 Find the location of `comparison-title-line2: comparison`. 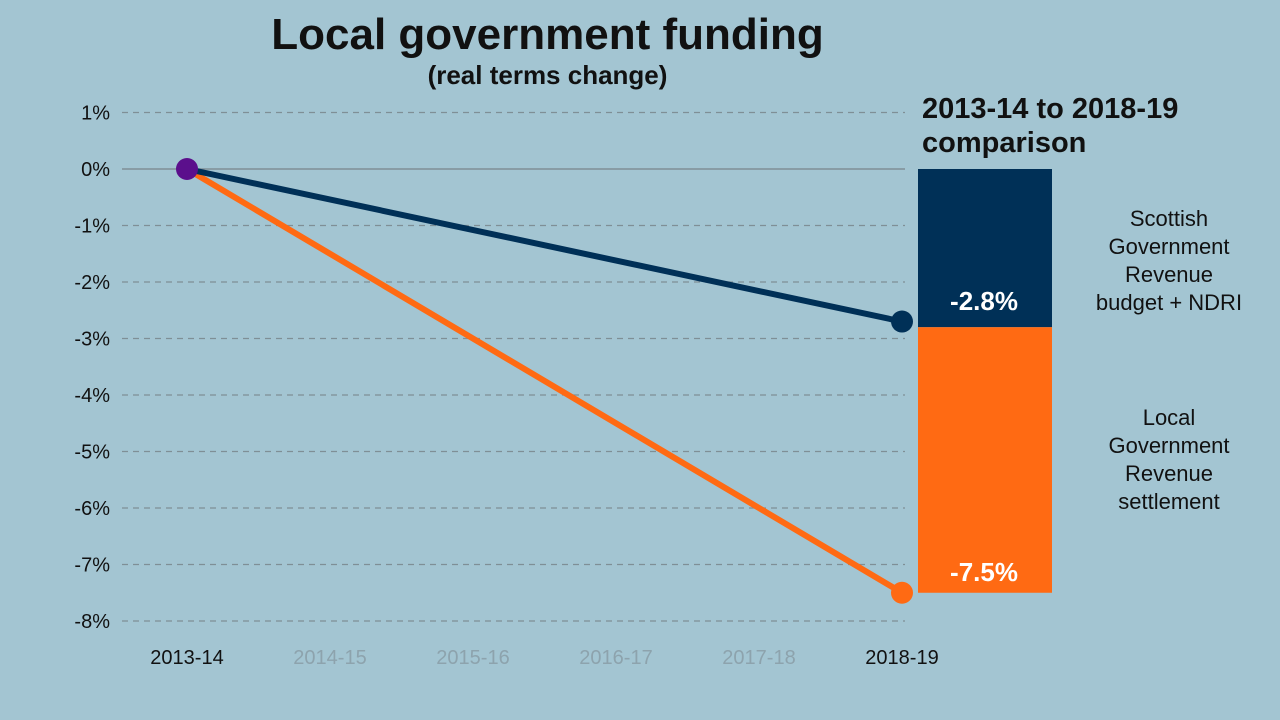

comparison-title-line2: comparison is located at coordinates (1004, 143).